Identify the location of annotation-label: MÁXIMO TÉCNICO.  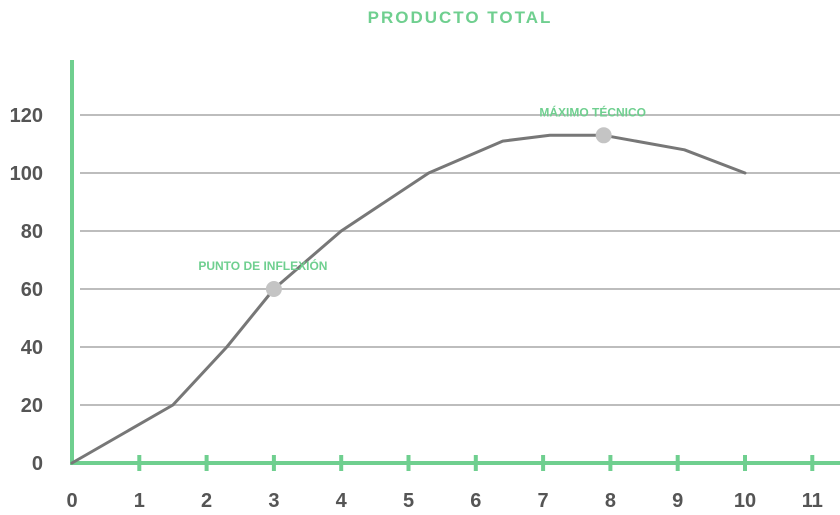
(592, 111).